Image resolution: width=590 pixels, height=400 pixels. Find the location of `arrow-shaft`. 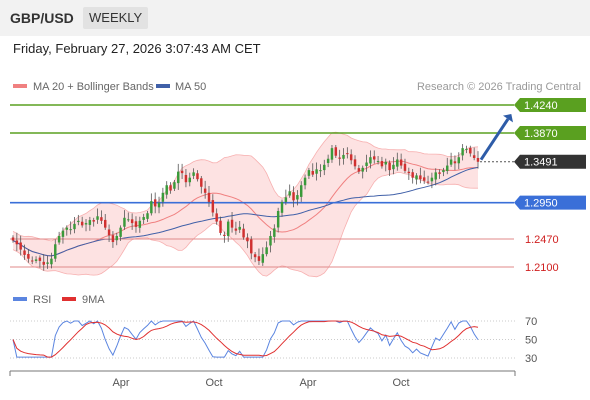

arrow-shaft is located at coordinates (494, 139).